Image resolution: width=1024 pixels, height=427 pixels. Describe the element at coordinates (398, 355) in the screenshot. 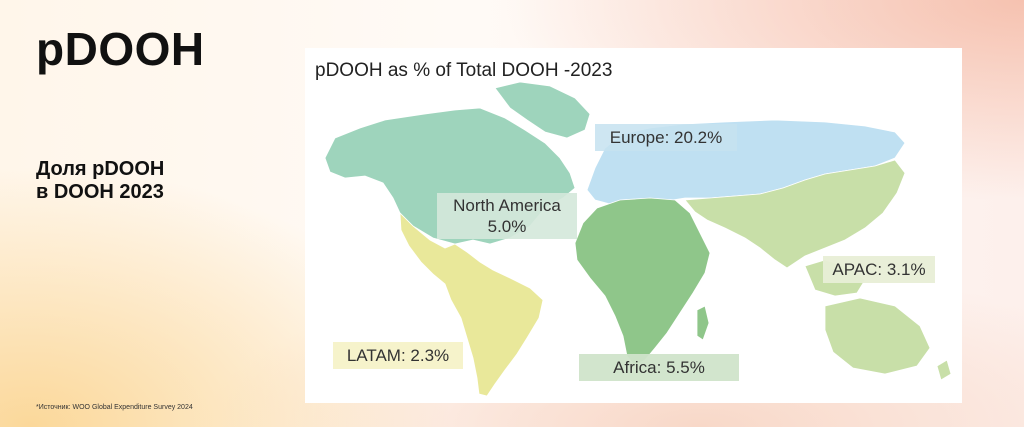

I see `label-latam: LATAM: 2.3%` at that location.